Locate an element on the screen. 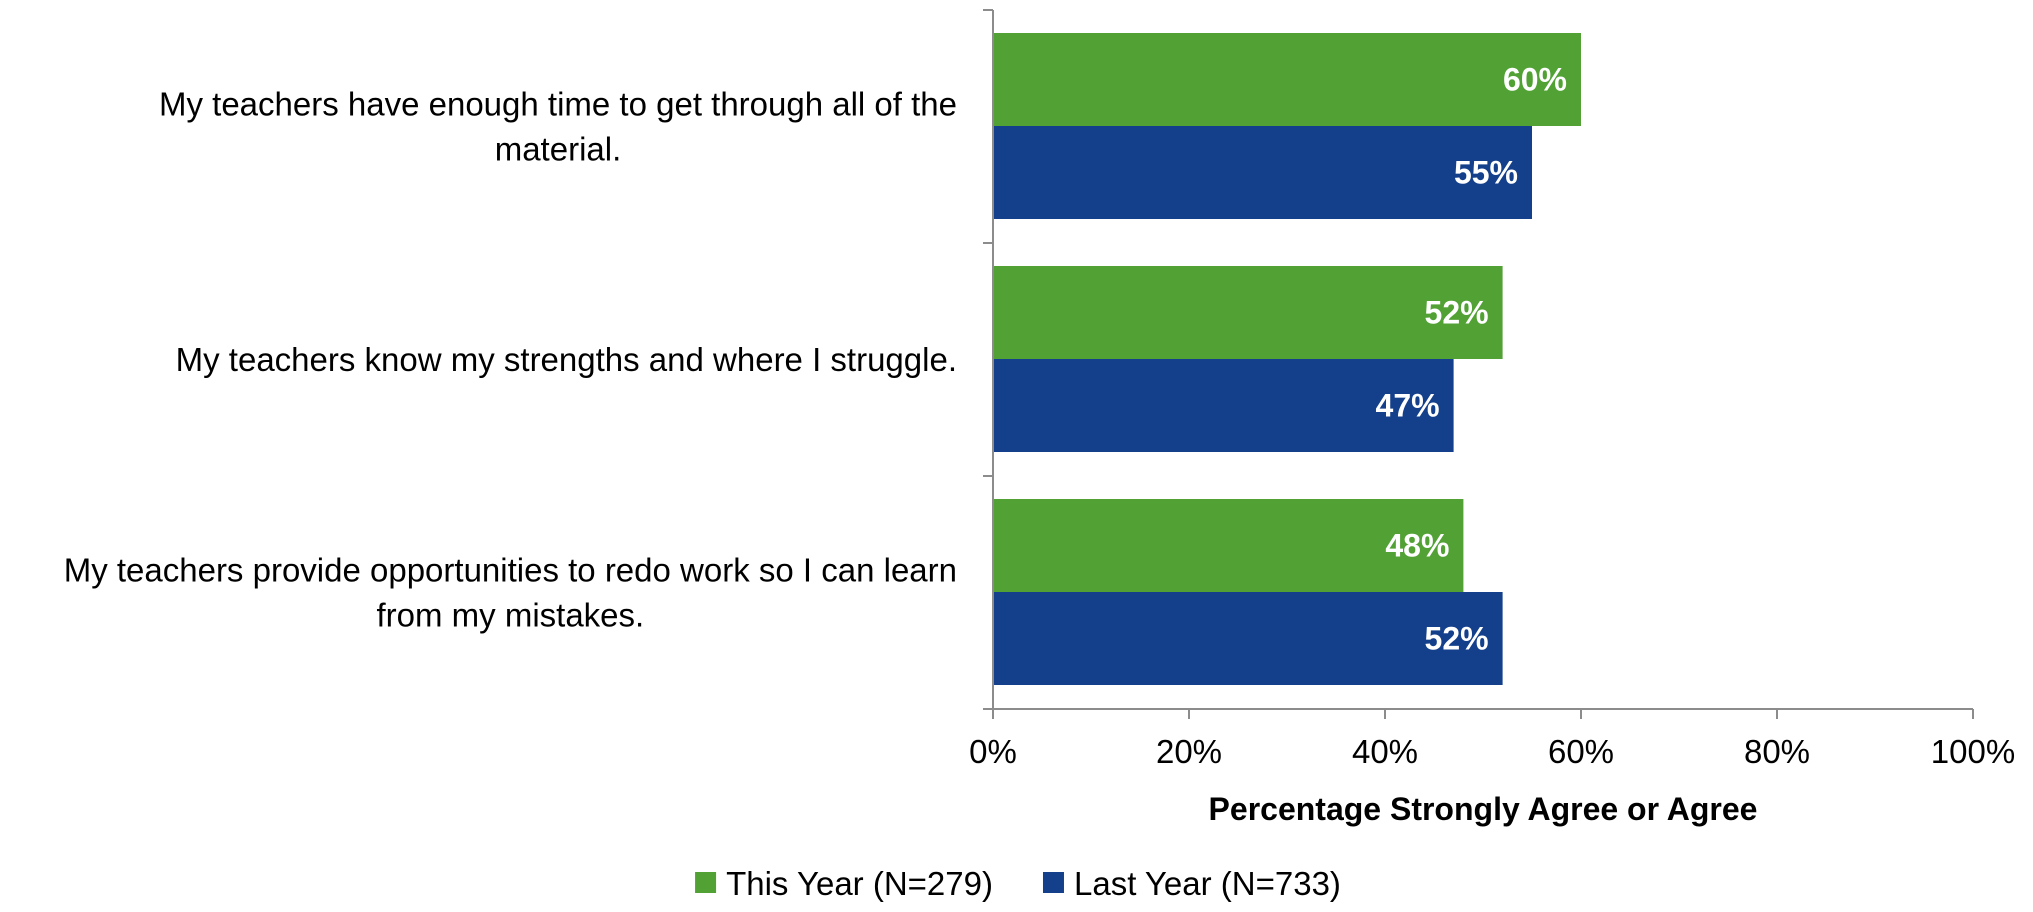 This screenshot has width=2033, height=912. x-tick-label: 0% is located at coordinates (993, 751).